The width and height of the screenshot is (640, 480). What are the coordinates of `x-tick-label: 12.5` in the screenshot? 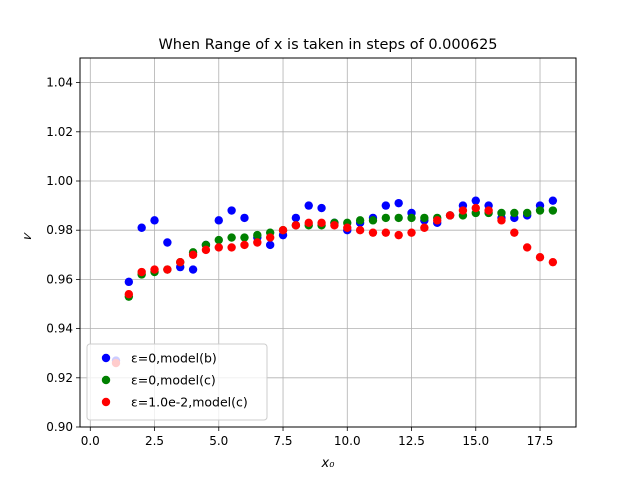 It's located at (411, 441).